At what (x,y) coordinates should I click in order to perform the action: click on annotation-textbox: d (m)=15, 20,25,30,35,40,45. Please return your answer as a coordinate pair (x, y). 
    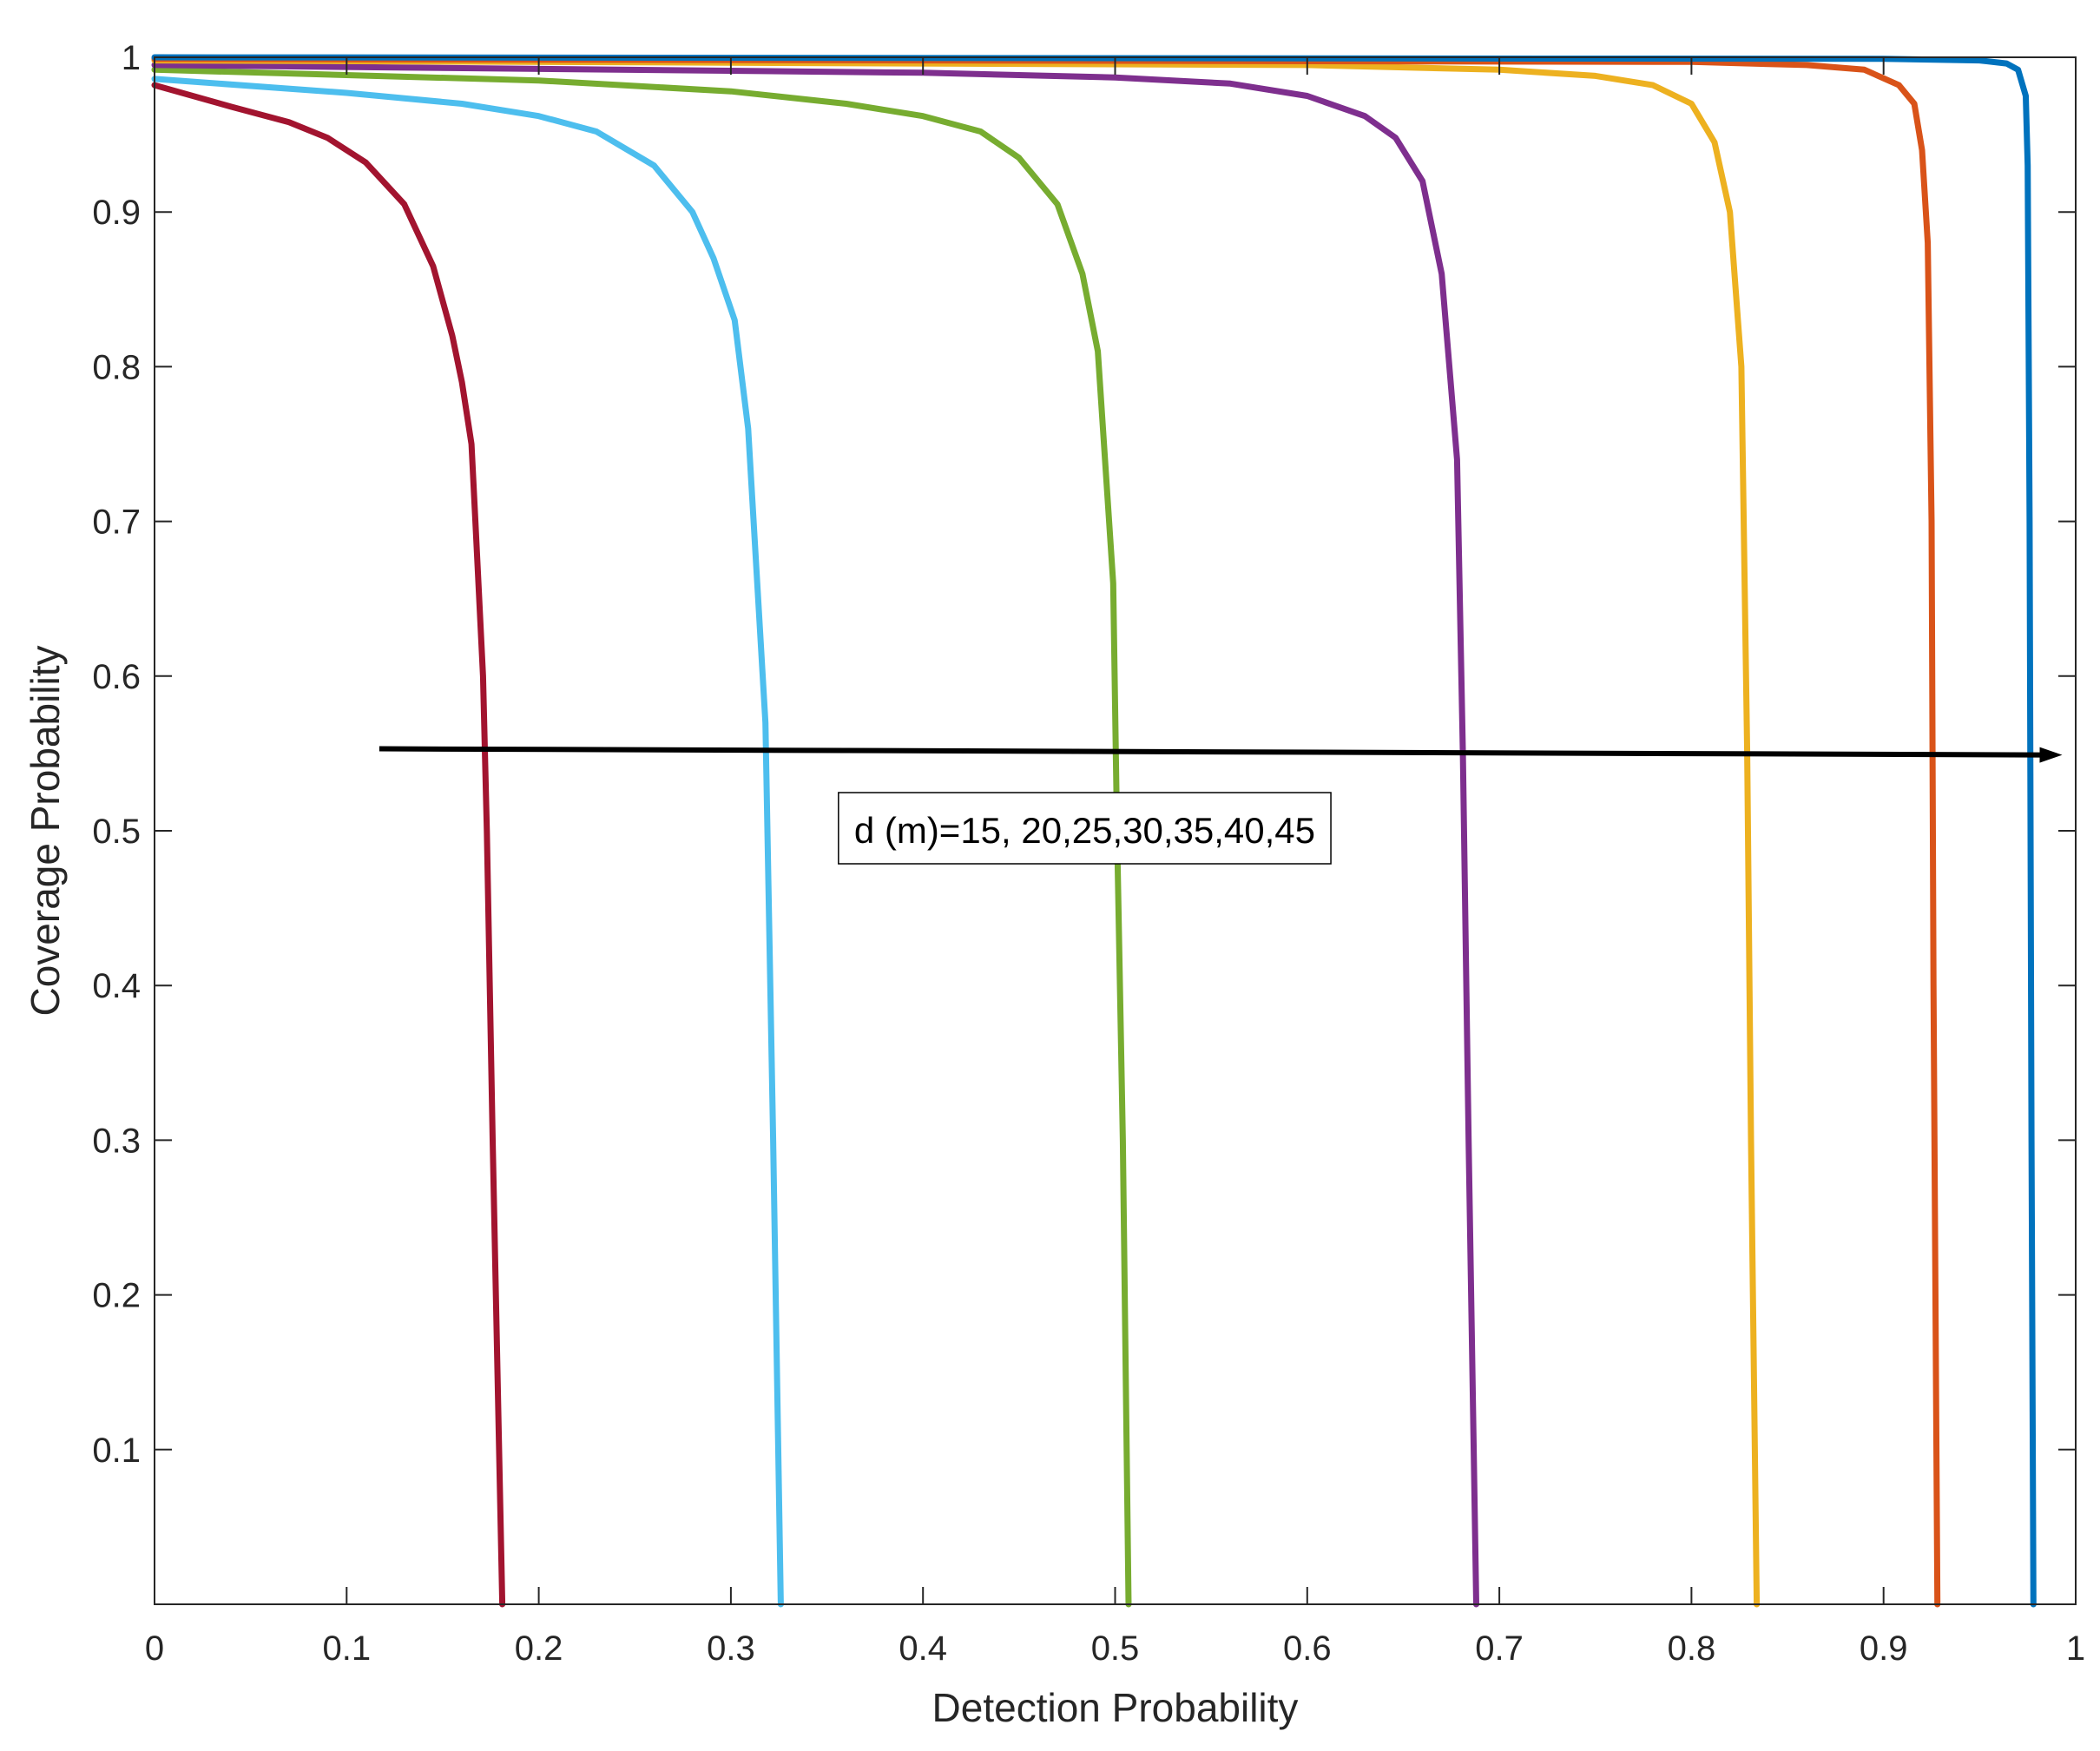
    Looking at the image, I should click on (1085, 828).